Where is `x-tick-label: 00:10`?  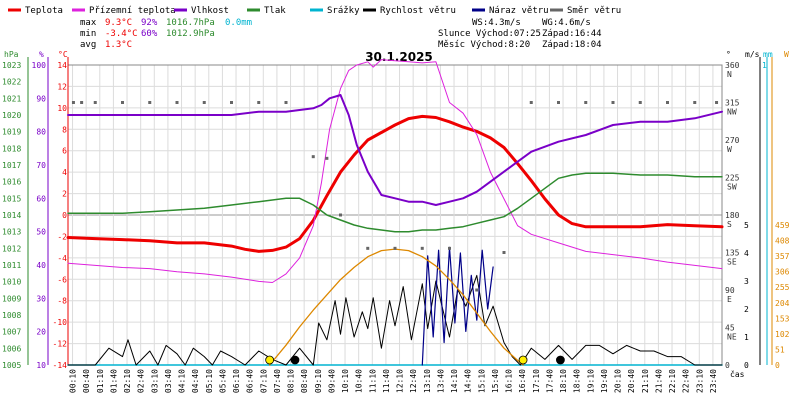 x-tick-label: 00:10 is located at coordinates (73, 381).